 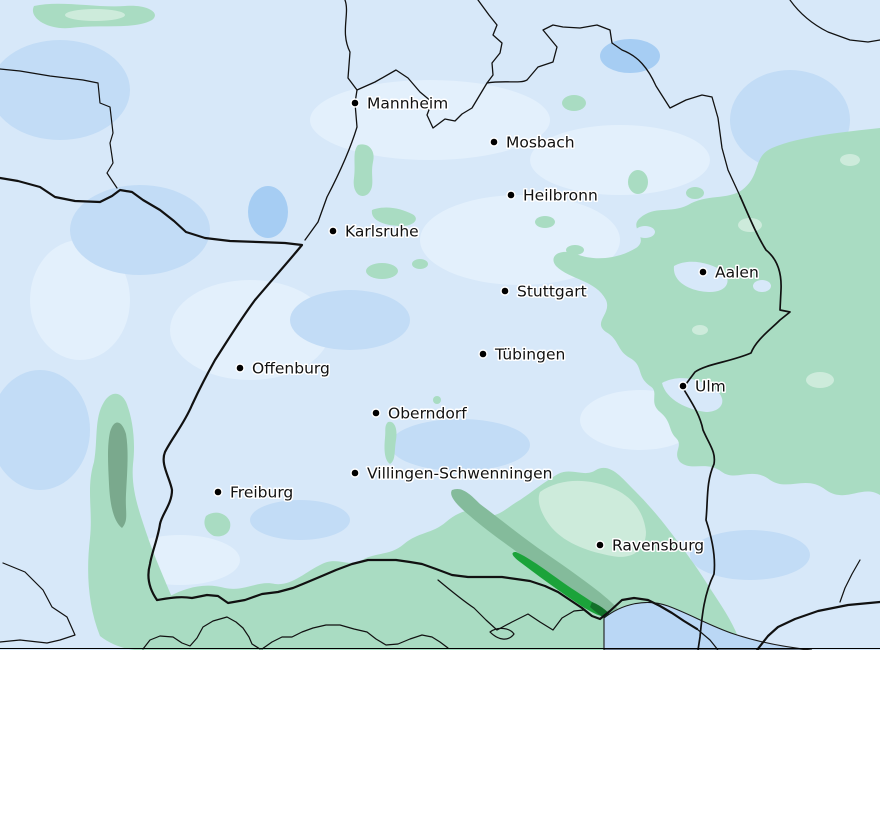 I want to click on city-dot-tübingen, so click(x=483, y=354).